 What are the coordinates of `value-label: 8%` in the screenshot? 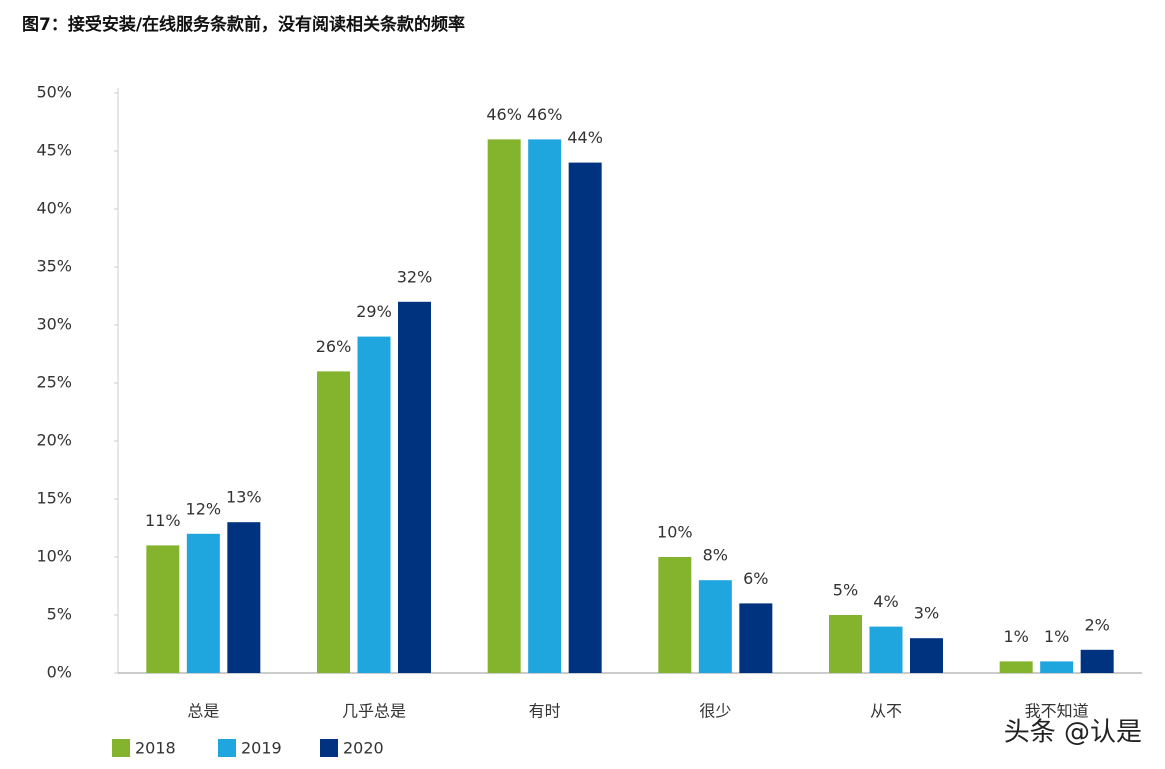 It's located at (715, 555).